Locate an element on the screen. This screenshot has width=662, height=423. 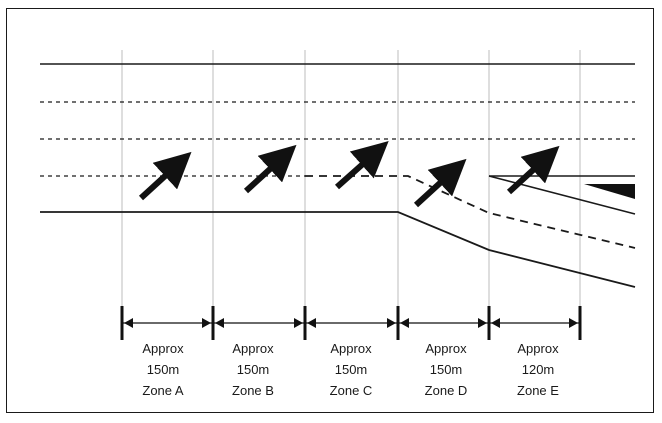
arrow-zone-e is located at coordinates (533, 170).